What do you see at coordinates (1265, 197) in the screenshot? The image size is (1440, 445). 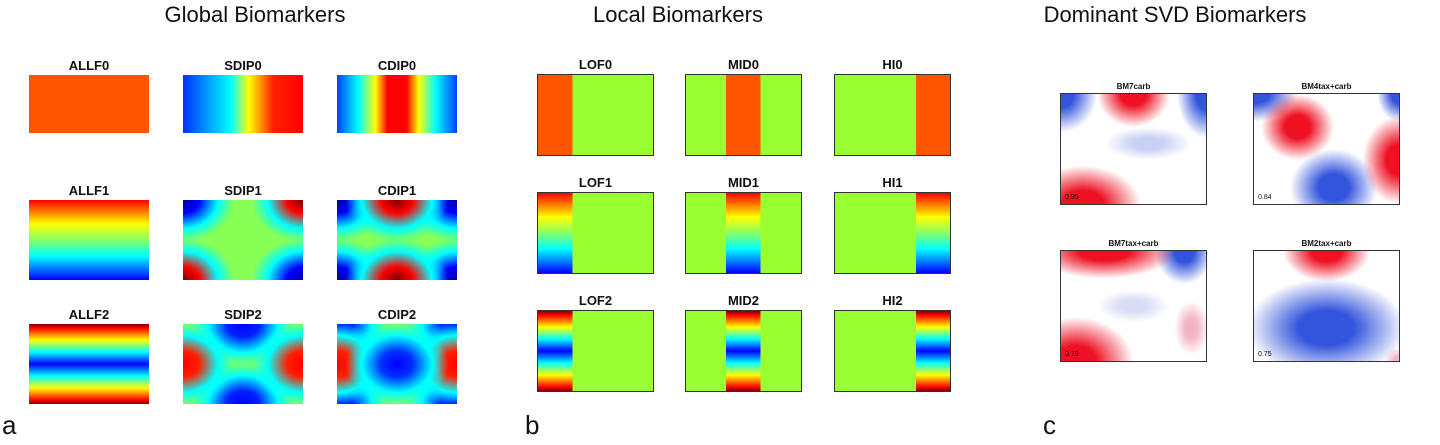 I see `score: 0.84` at bounding box center [1265, 197].